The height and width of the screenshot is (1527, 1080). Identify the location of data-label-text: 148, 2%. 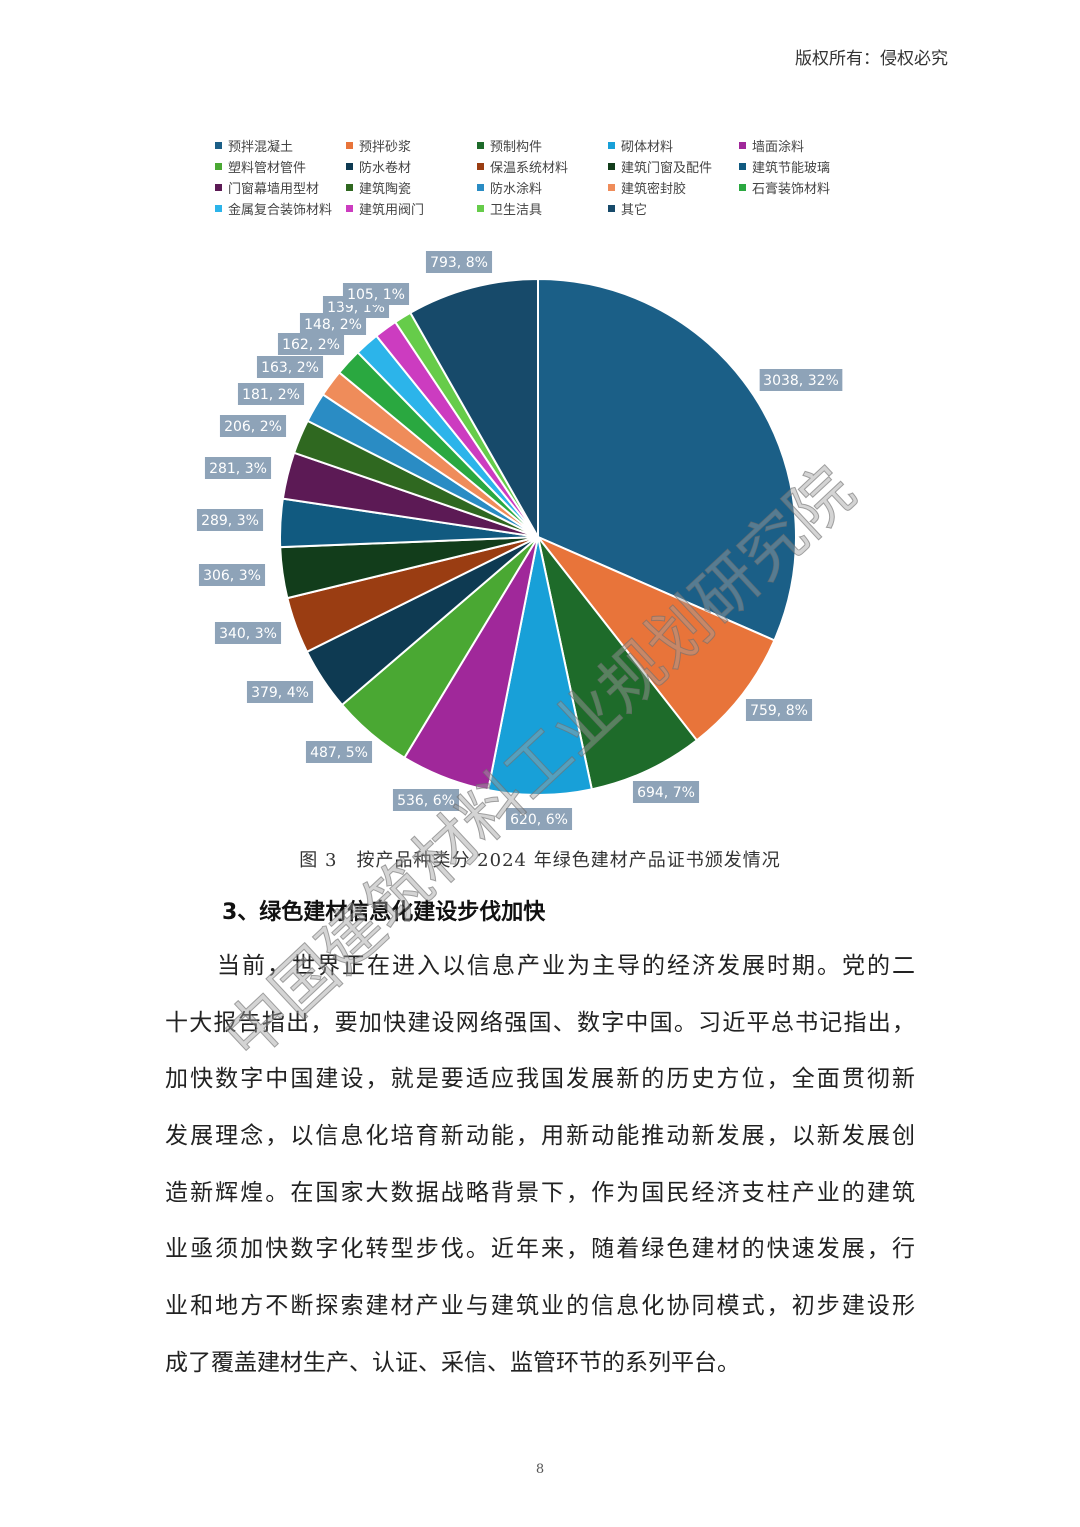
(333, 325).